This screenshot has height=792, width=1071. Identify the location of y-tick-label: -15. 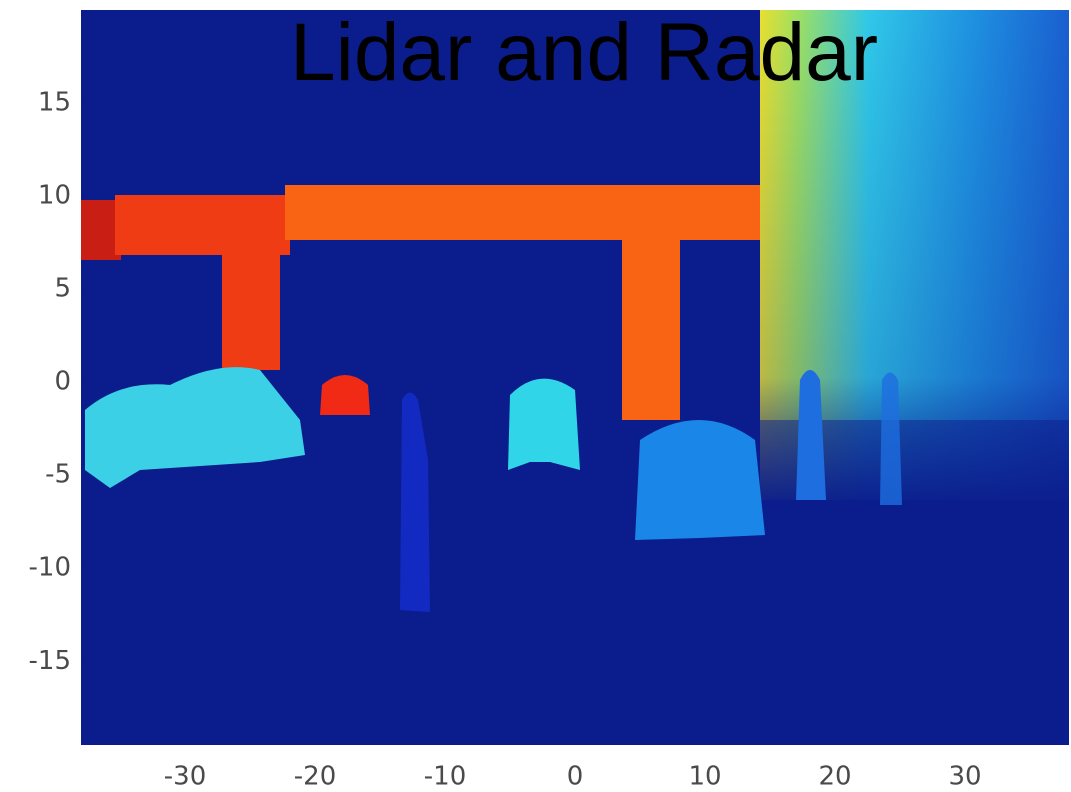
(50, 661).